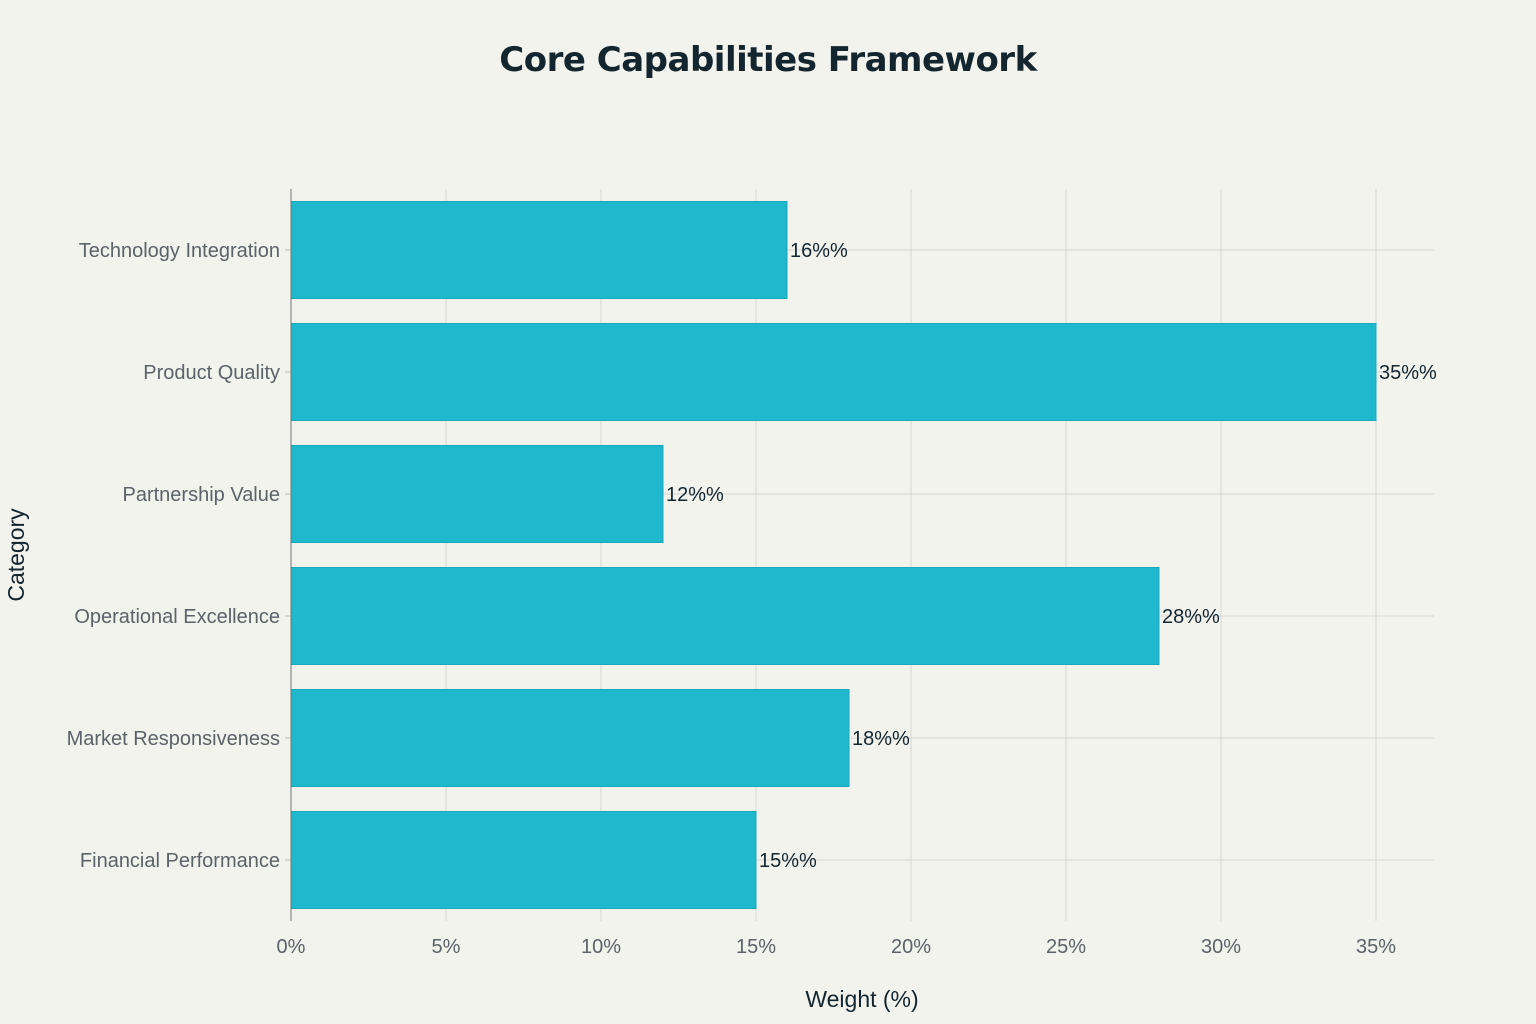  What do you see at coordinates (911, 947) in the screenshot?
I see `x-tick-label: 20%` at bounding box center [911, 947].